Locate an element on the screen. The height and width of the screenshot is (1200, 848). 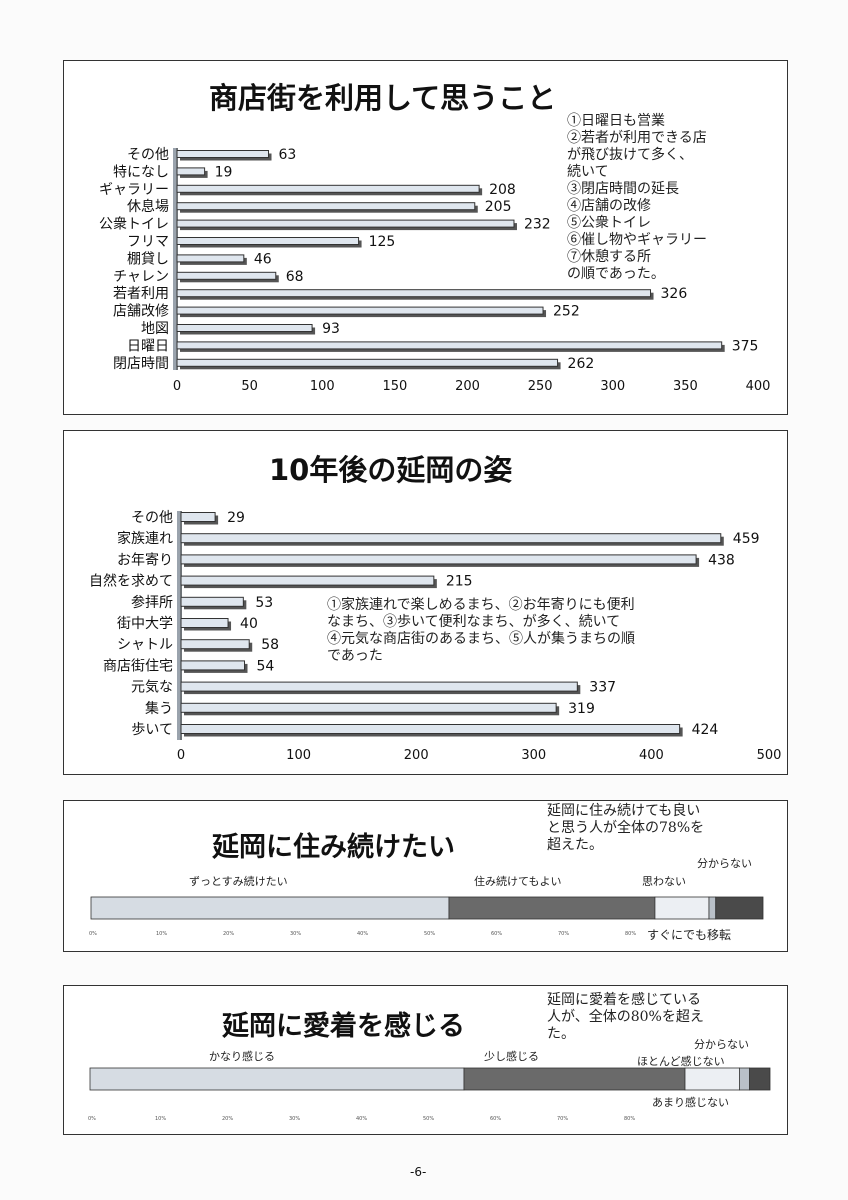
stacked-bar-attachment: 0% 10% 20% 30% 40% 50% 60% 70% 80% is located at coordinates (429, 1094).